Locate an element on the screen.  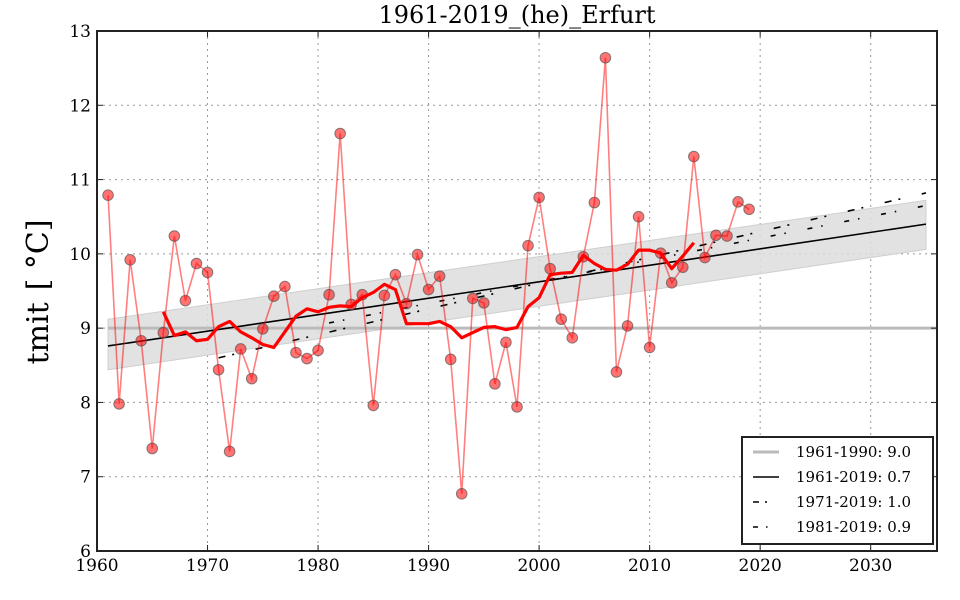
x-tick-label: 1980 is located at coordinates (317, 566).